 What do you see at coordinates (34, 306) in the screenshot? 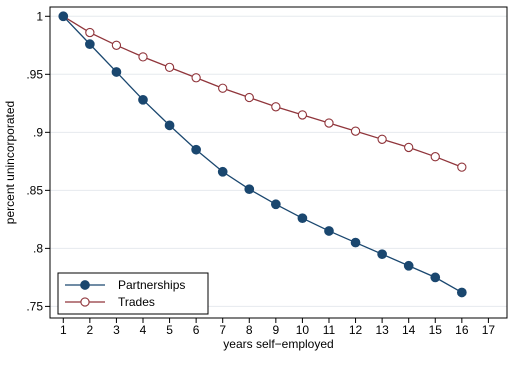
I see `y-tick-label: .75` at bounding box center [34, 306].